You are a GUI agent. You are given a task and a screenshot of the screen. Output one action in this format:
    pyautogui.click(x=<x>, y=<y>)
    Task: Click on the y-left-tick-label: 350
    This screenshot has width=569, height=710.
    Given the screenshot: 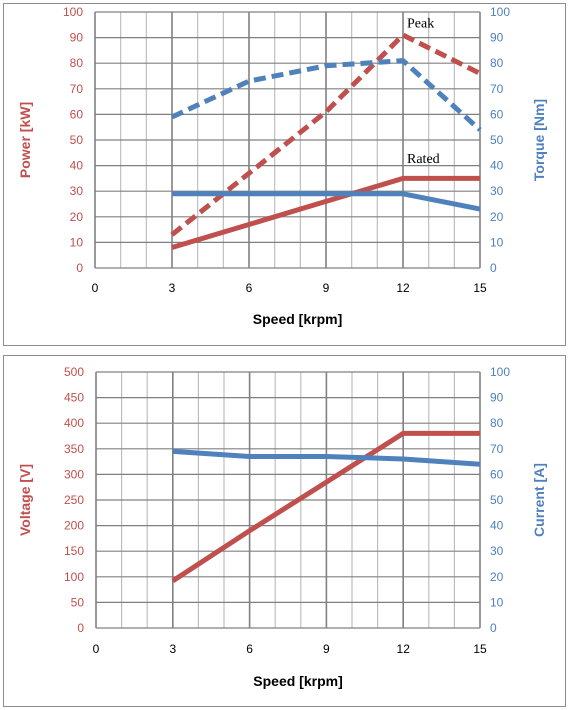 What is the action you would take?
    pyautogui.click(x=74, y=449)
    